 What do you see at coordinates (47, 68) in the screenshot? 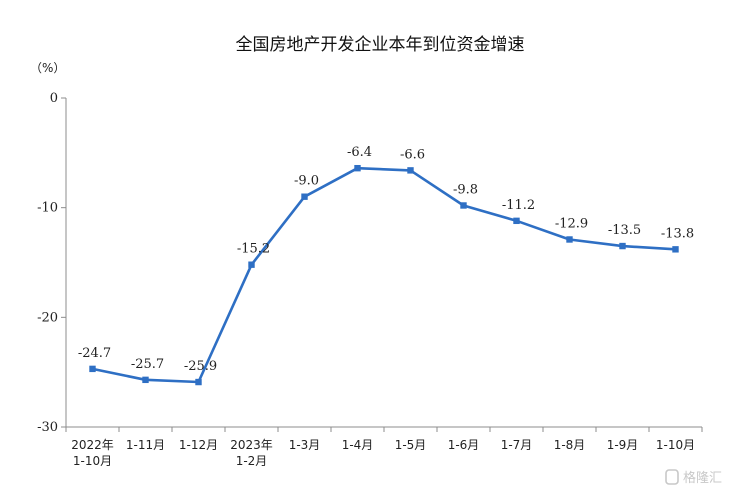
I see `y-axis-unit-label: （%）` at bounding box center [47, 68].